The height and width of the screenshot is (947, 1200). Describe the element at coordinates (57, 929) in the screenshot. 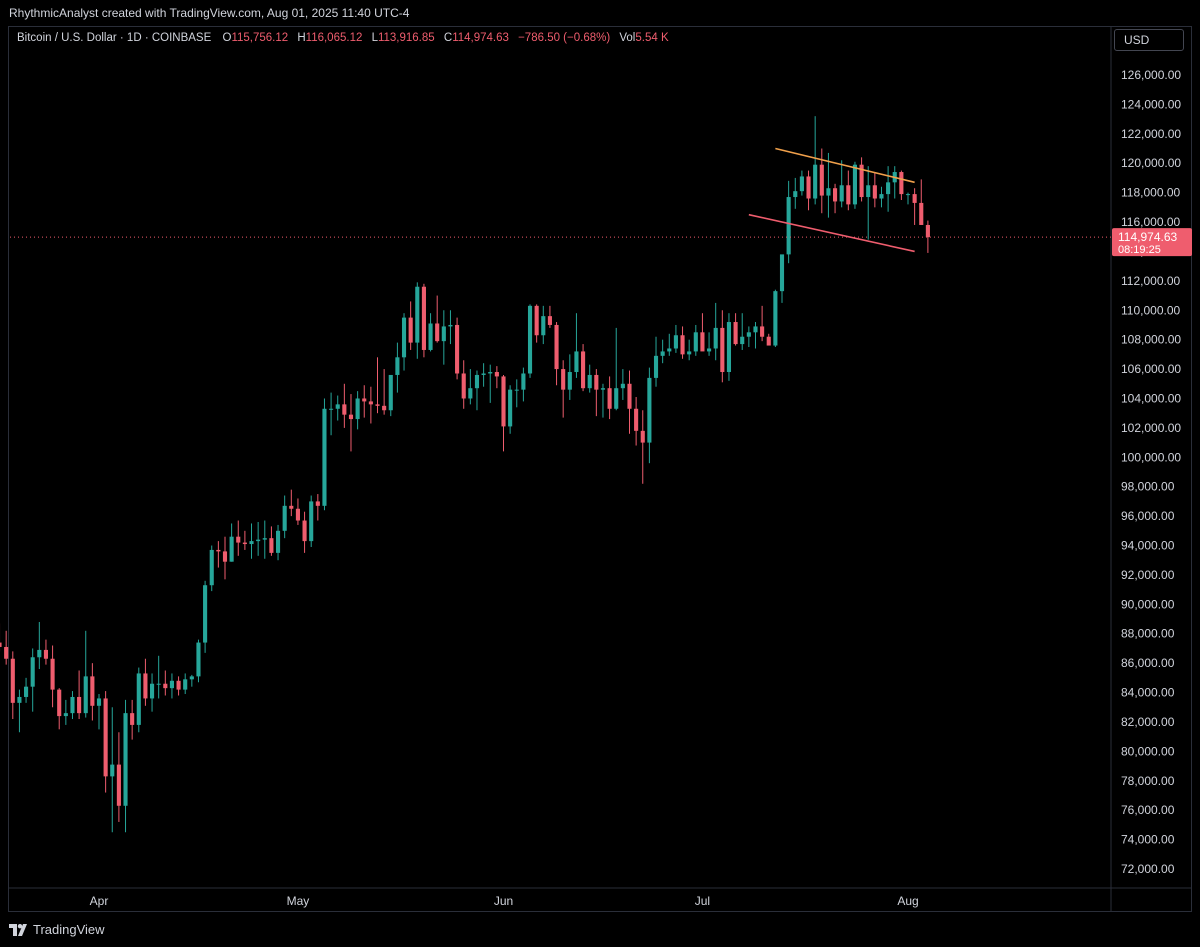

I see `tradingview-logo: TradingView` at that location.